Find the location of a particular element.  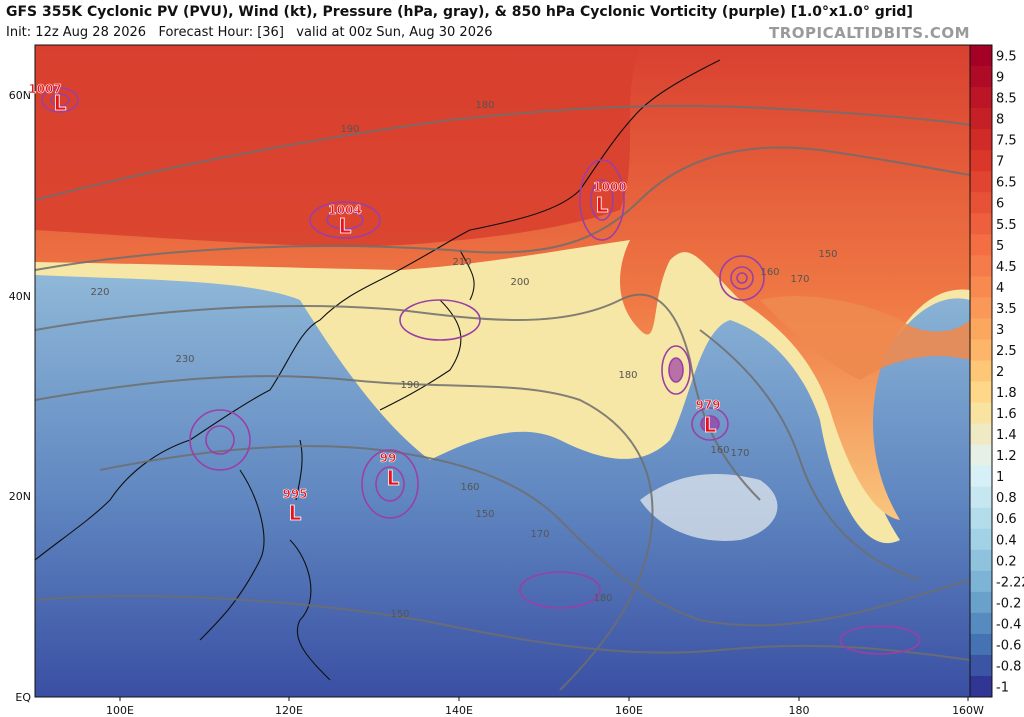

colorbar-label: -0.8 is located at coordinates (1008, 666).